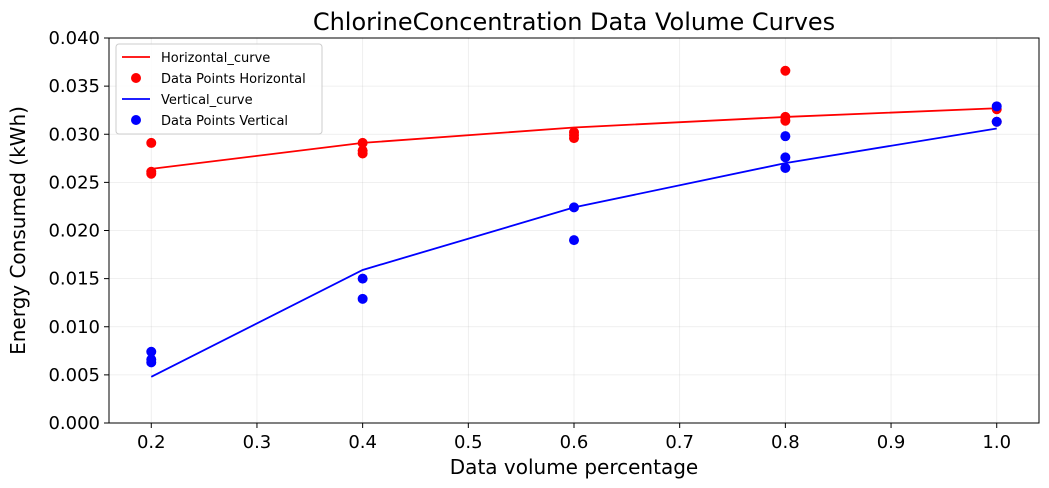 The width and height of the screenshot is (1049, 488). What do you see at coordinates (996, 442) in the screenshot?
I see `x-tick-label: 1.0` at bounding box center [996, 442].